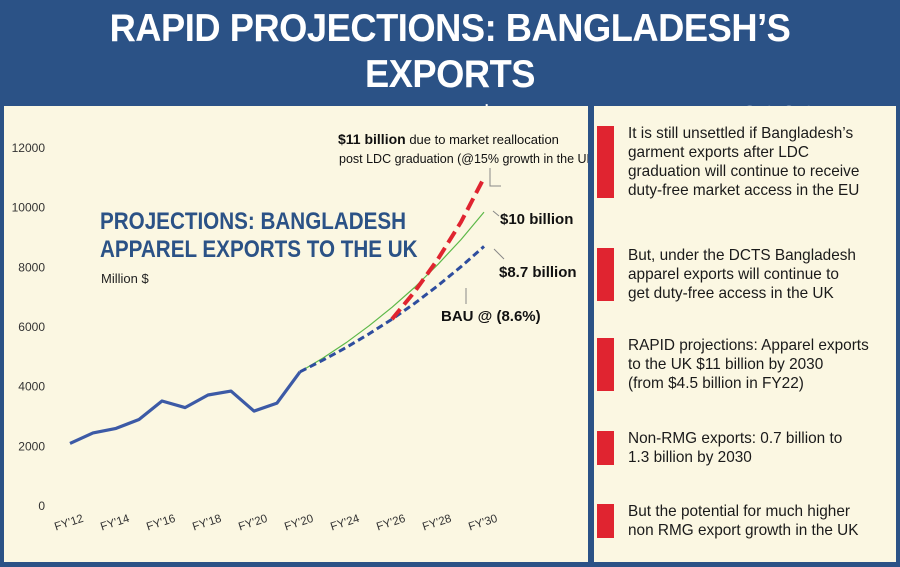 The height and width of the screenshot is (567, 900). I want to click on title-line-1: RAPID PROJECTIONS: BANGLADESH’S EXPORTS, so click(450, 51).